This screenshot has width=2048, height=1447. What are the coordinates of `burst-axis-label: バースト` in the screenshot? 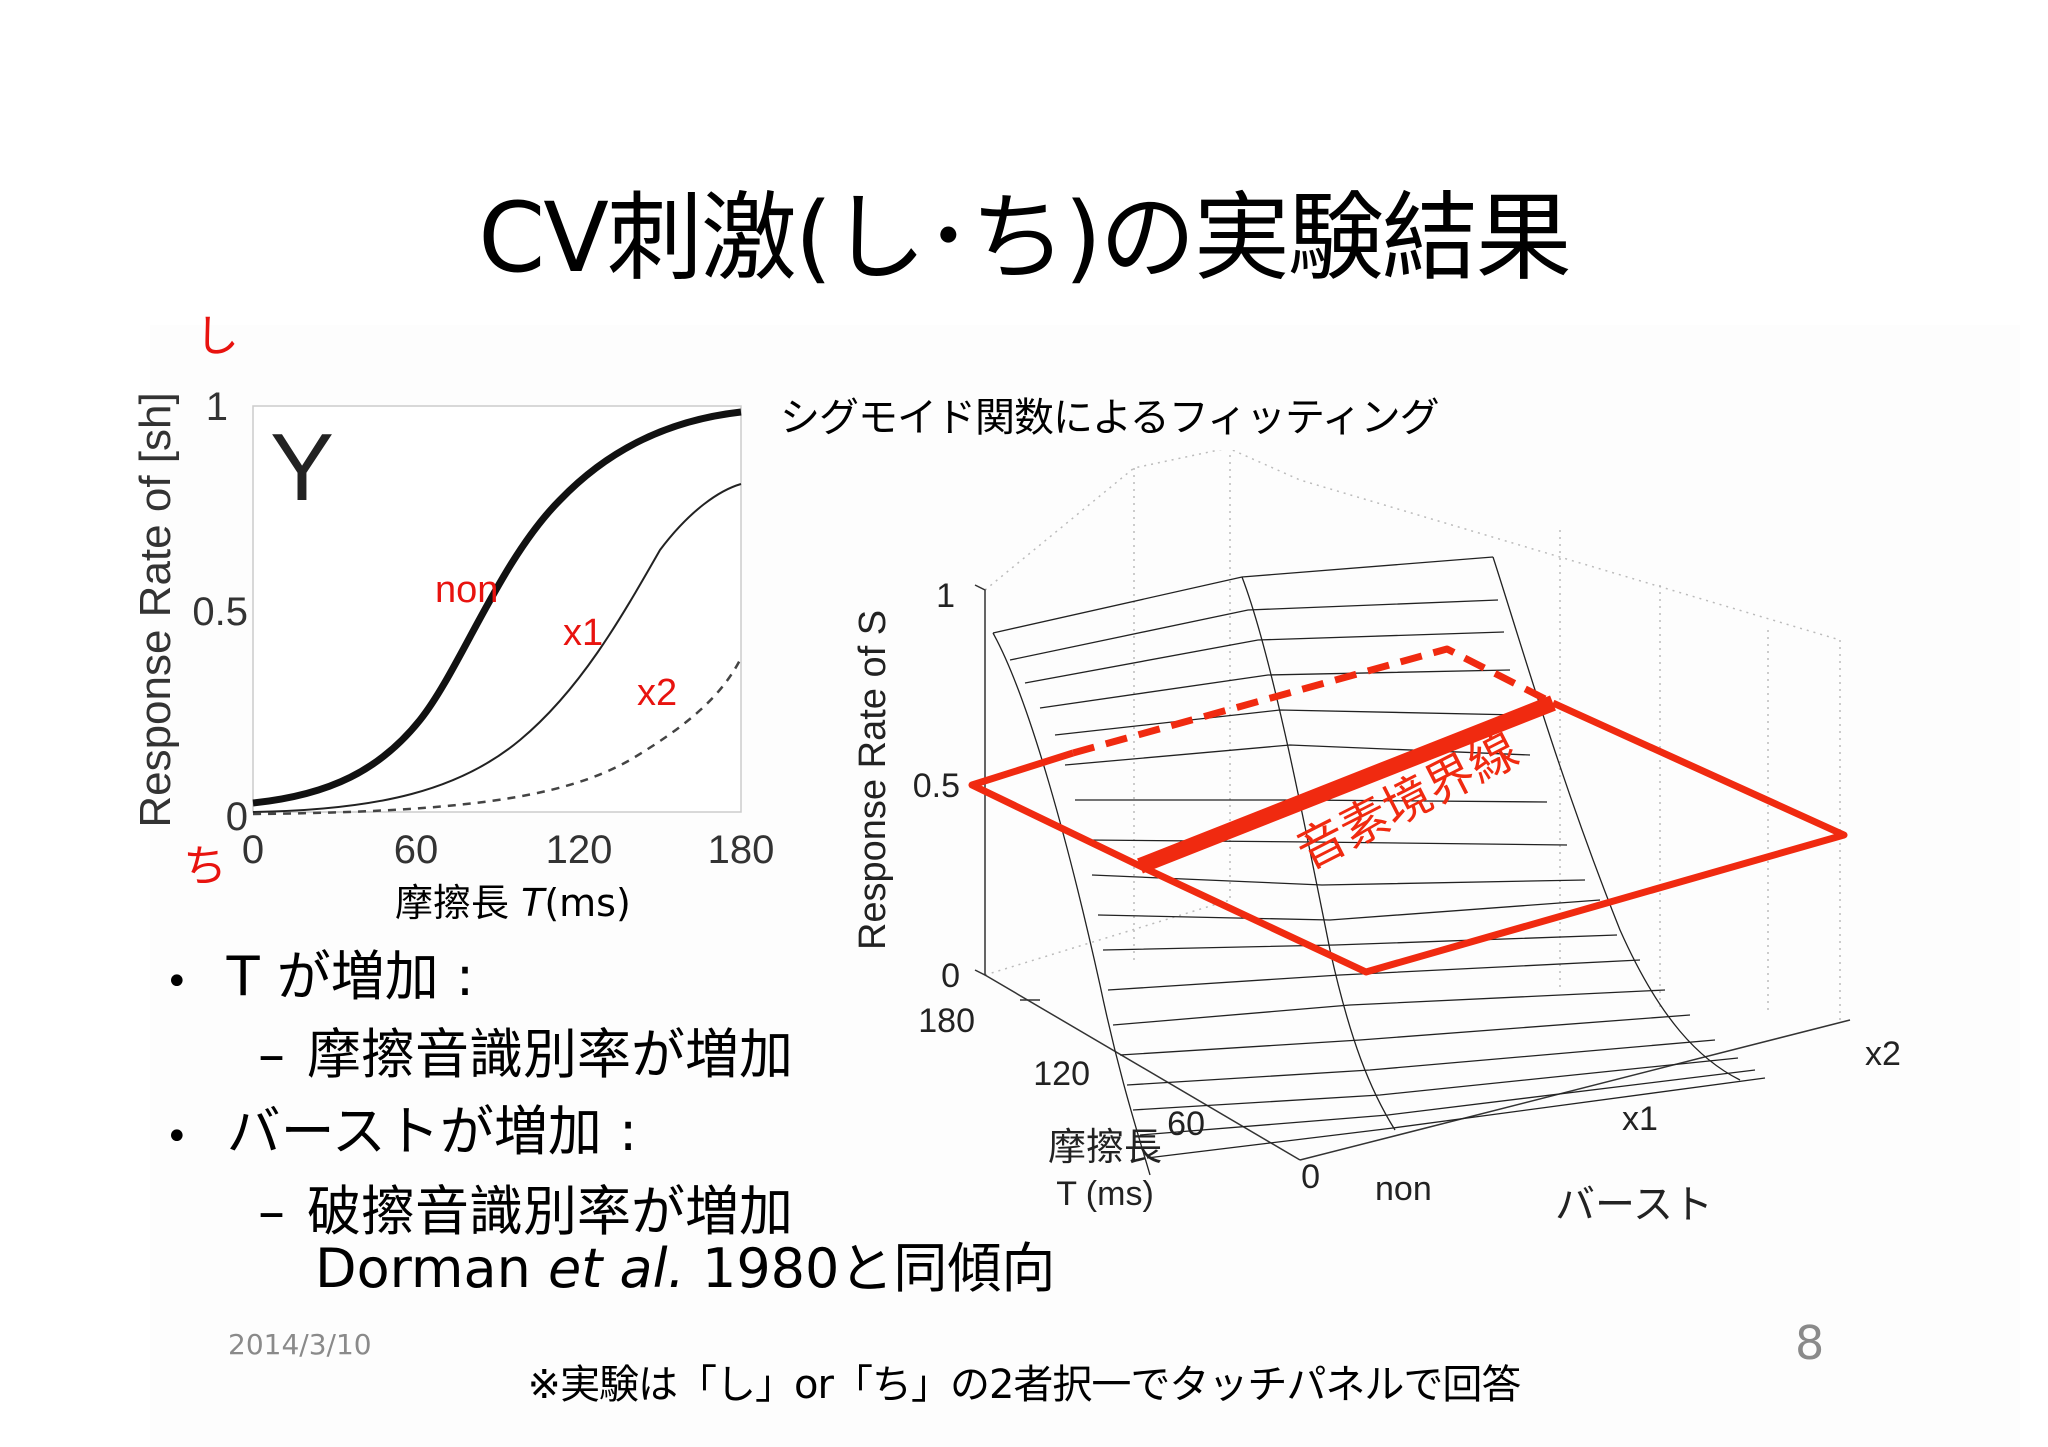 It's located at (1634, 1205).